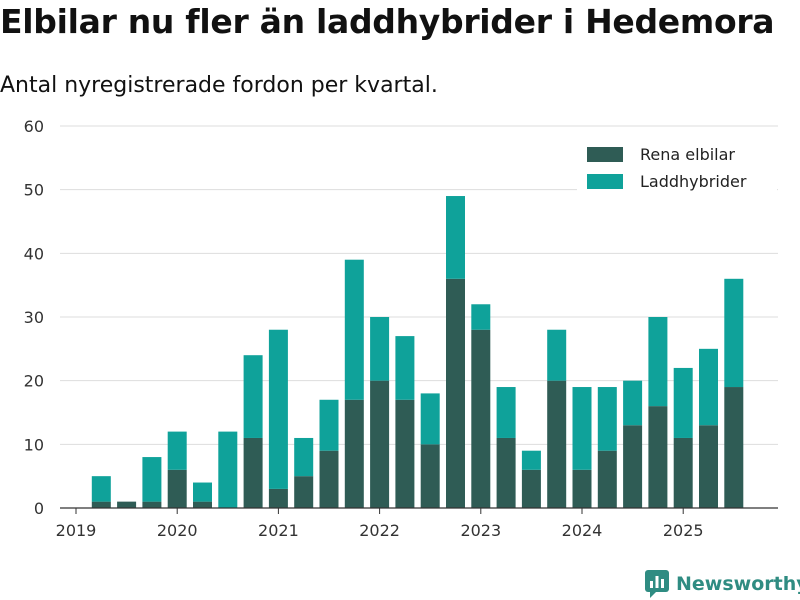  What do you see at coordinates (34, 190) in the screenshot?
I see `y-tick-label: 50` at bounding box center [34, 190].